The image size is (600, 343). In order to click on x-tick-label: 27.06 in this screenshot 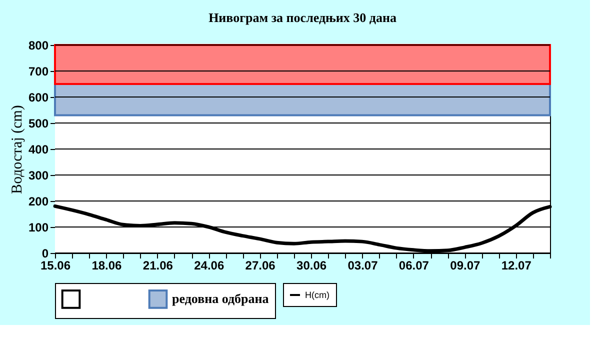, I will do `click(260, 265)`.